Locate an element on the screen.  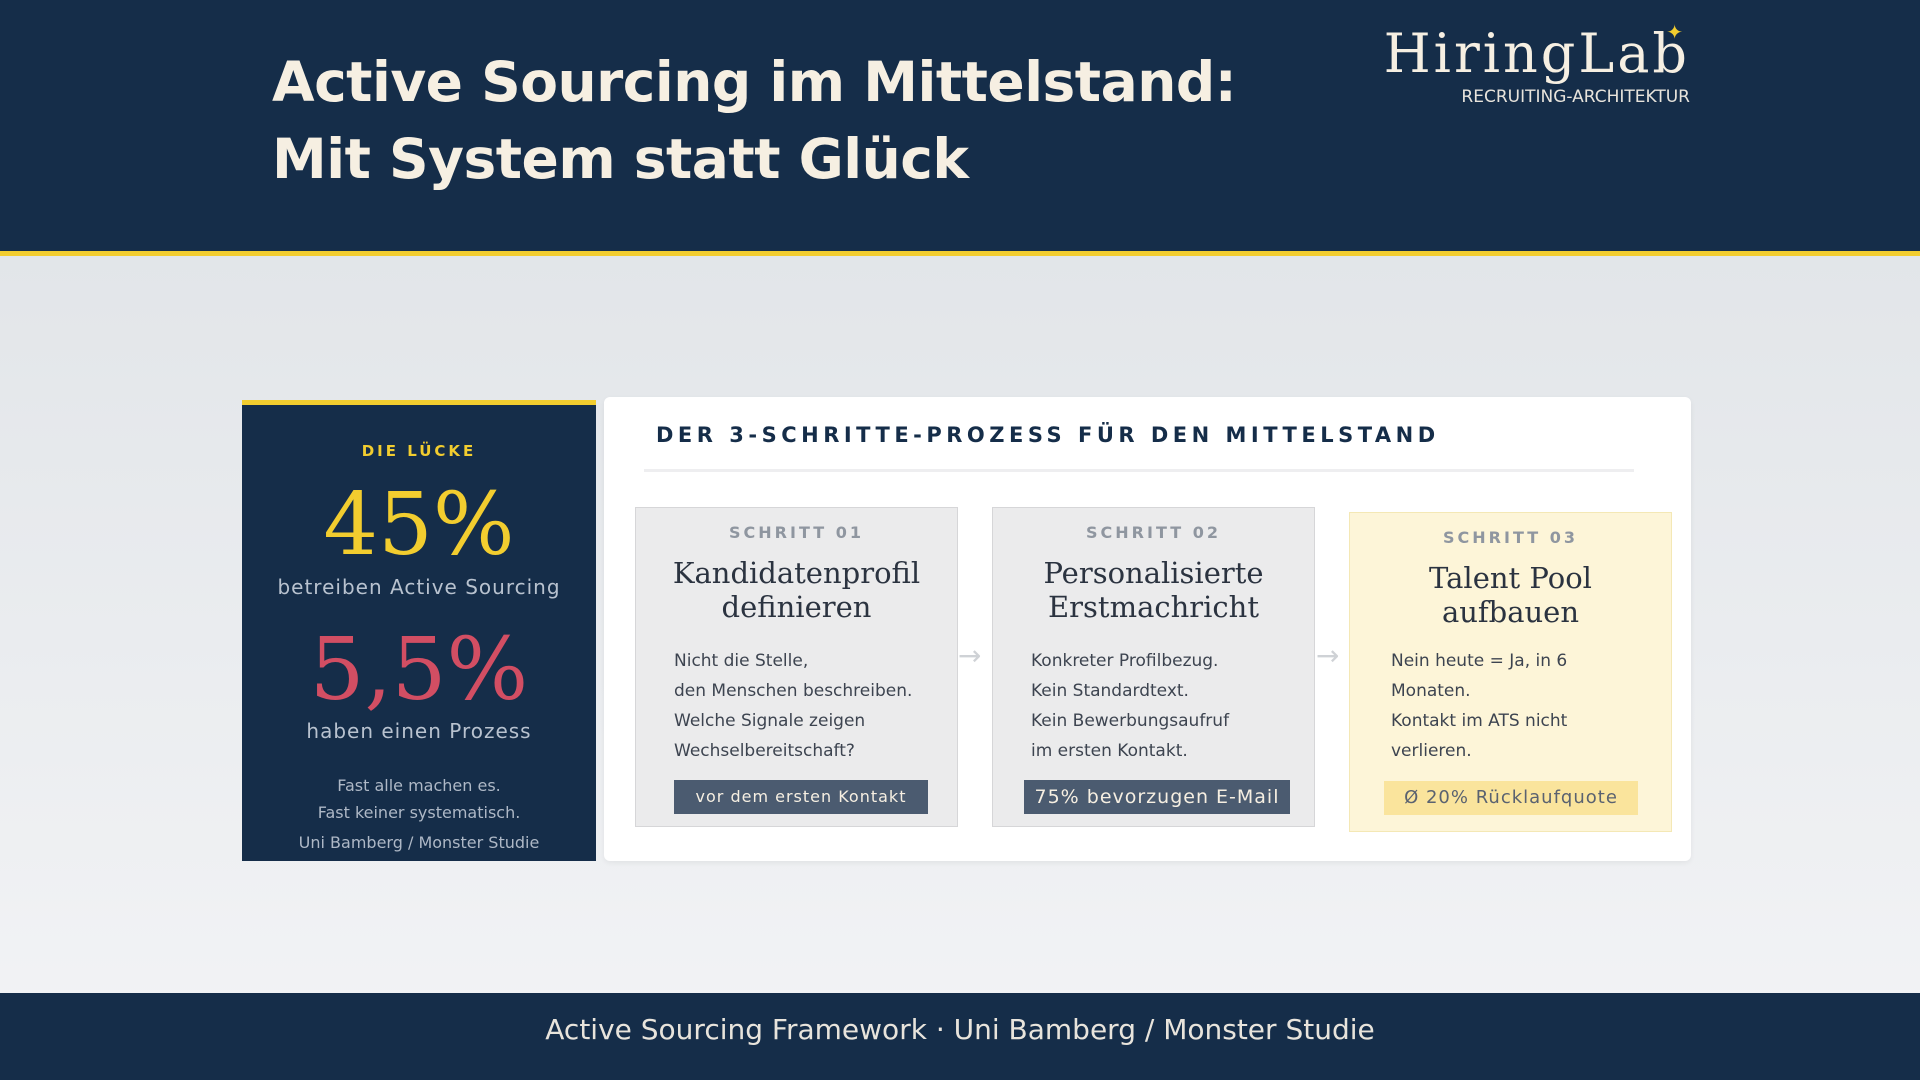
gap-label: DIE LÜCKE is located at coordinates (419, 451).